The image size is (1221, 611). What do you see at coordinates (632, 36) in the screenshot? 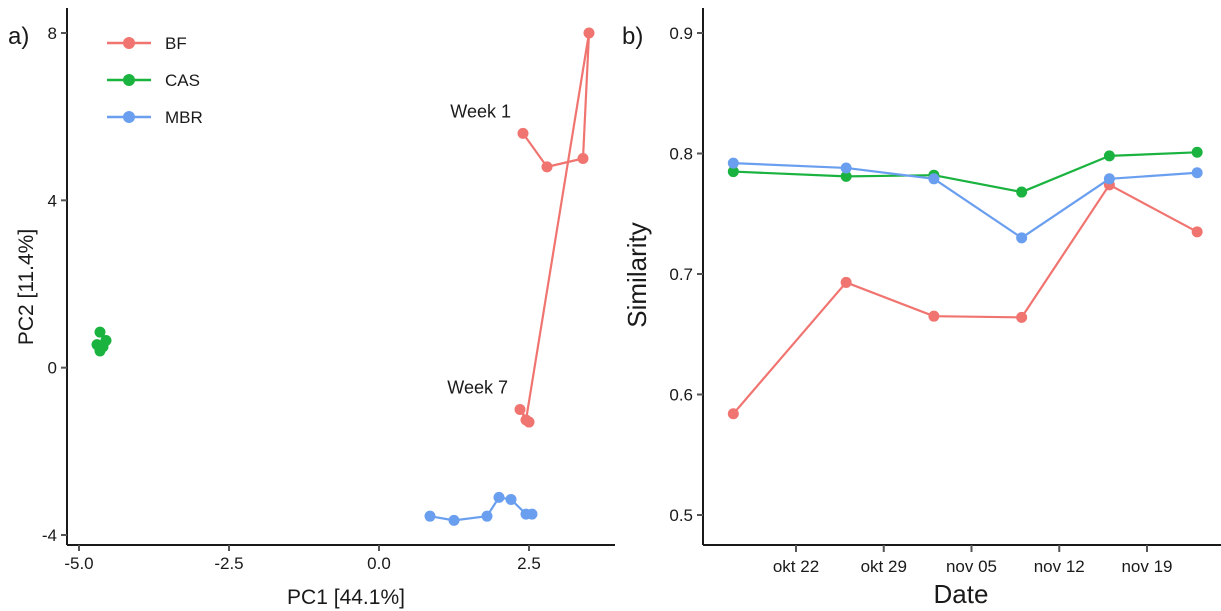
I see `panel-b-label: b)` at bounding box center [632, 36].